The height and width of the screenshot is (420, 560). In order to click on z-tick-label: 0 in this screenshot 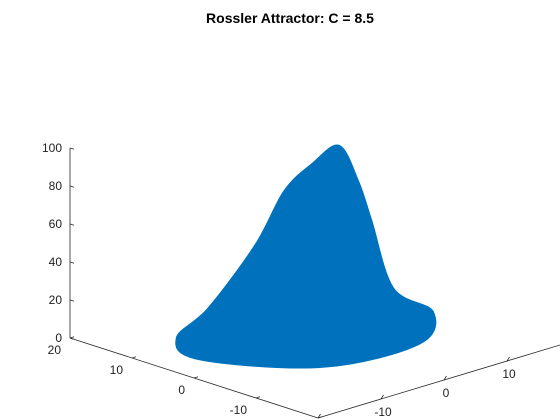, I will do `click(58, 338)`.